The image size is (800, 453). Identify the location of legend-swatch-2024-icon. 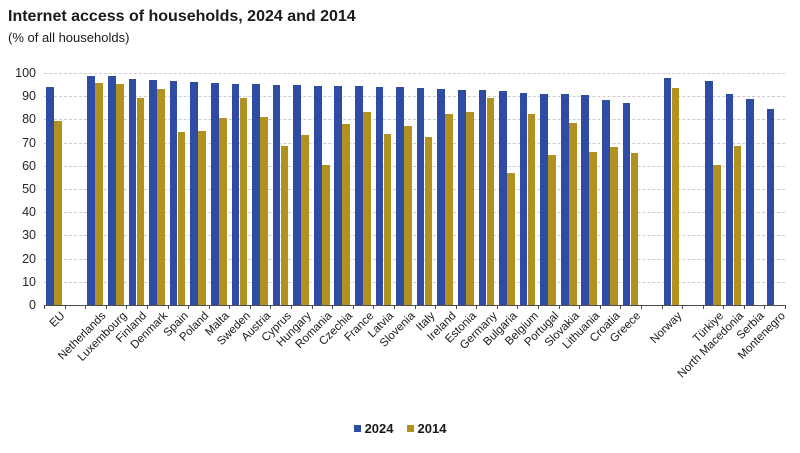
(357, 428).